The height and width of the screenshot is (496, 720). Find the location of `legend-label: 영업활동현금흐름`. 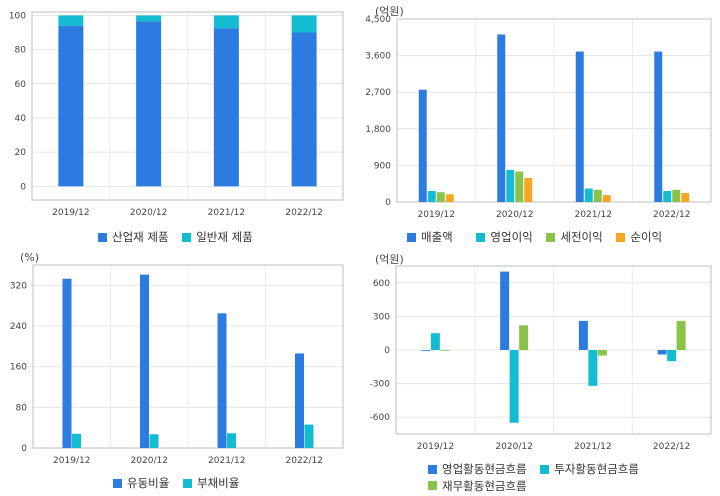

legend-label: 영업활동현금흐름 is located at coordinates (484, 469).